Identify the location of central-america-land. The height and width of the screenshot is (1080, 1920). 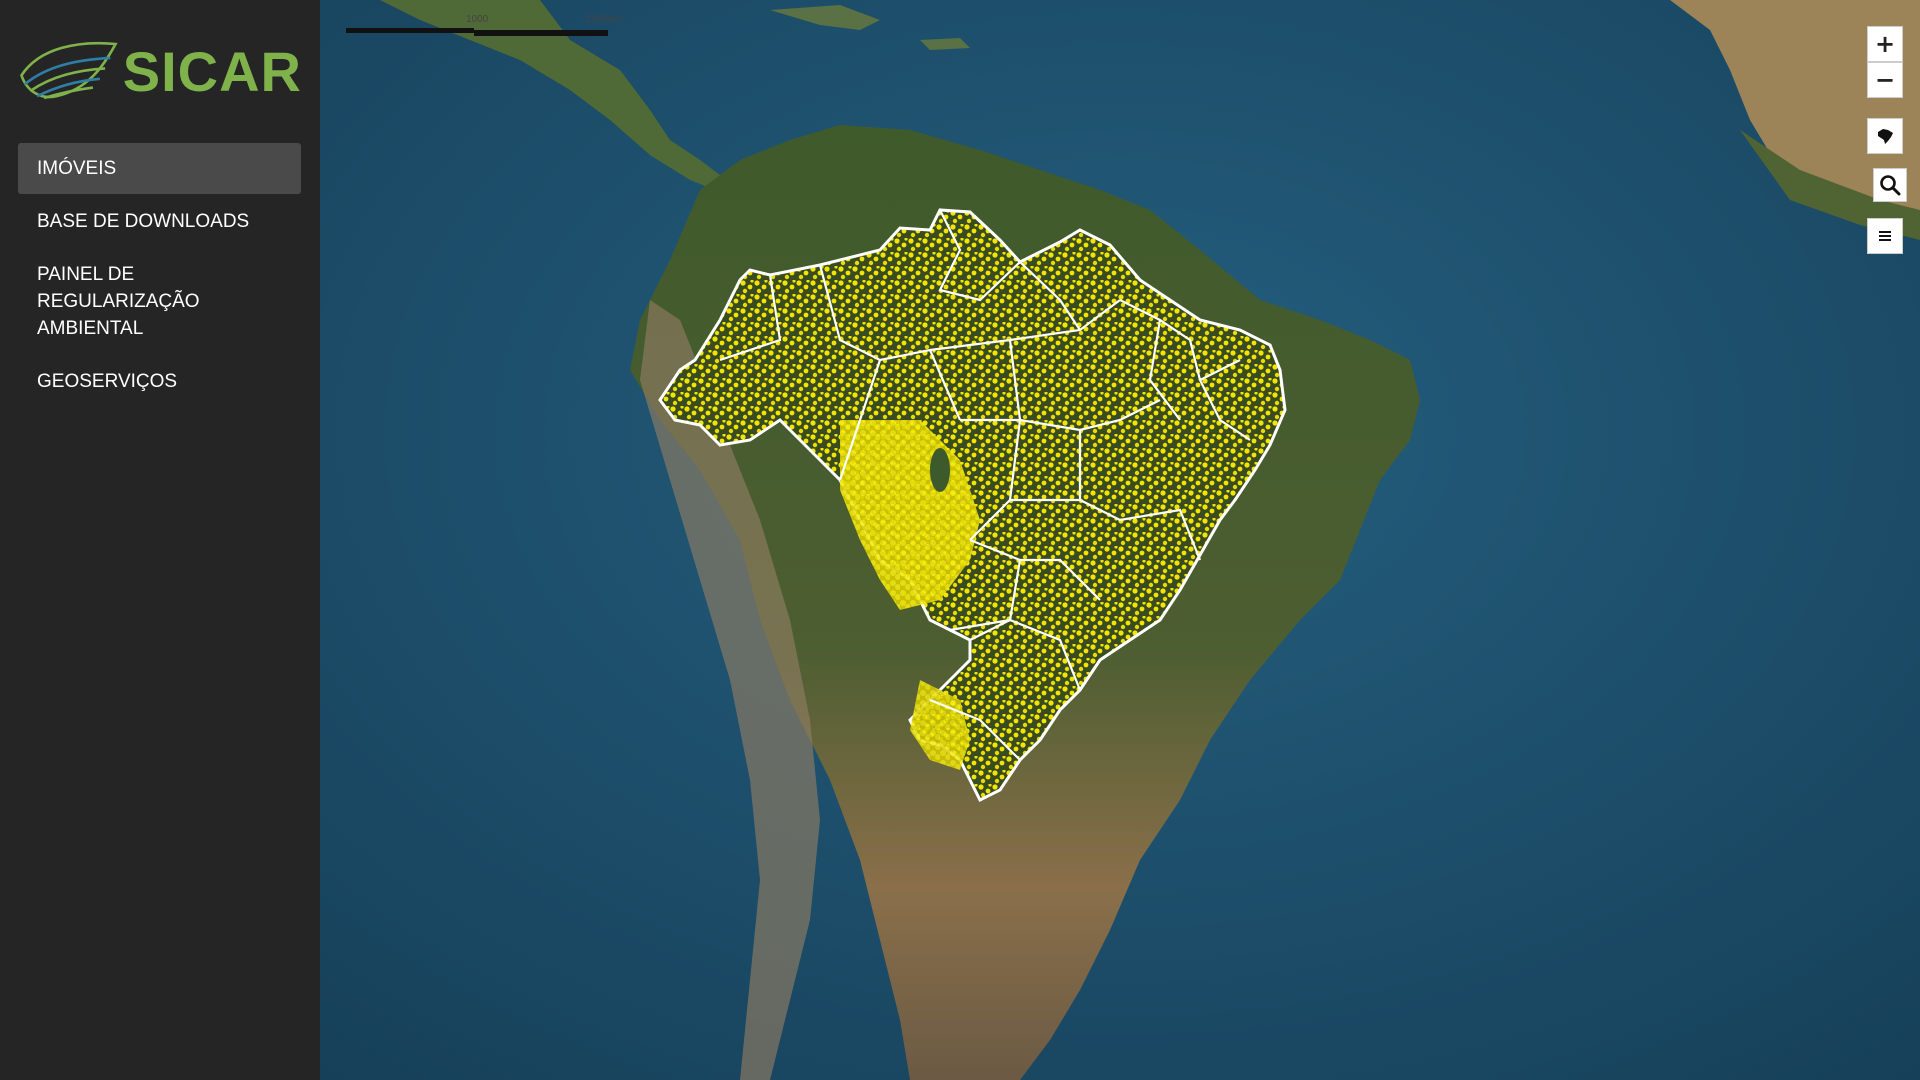
(550, 95).